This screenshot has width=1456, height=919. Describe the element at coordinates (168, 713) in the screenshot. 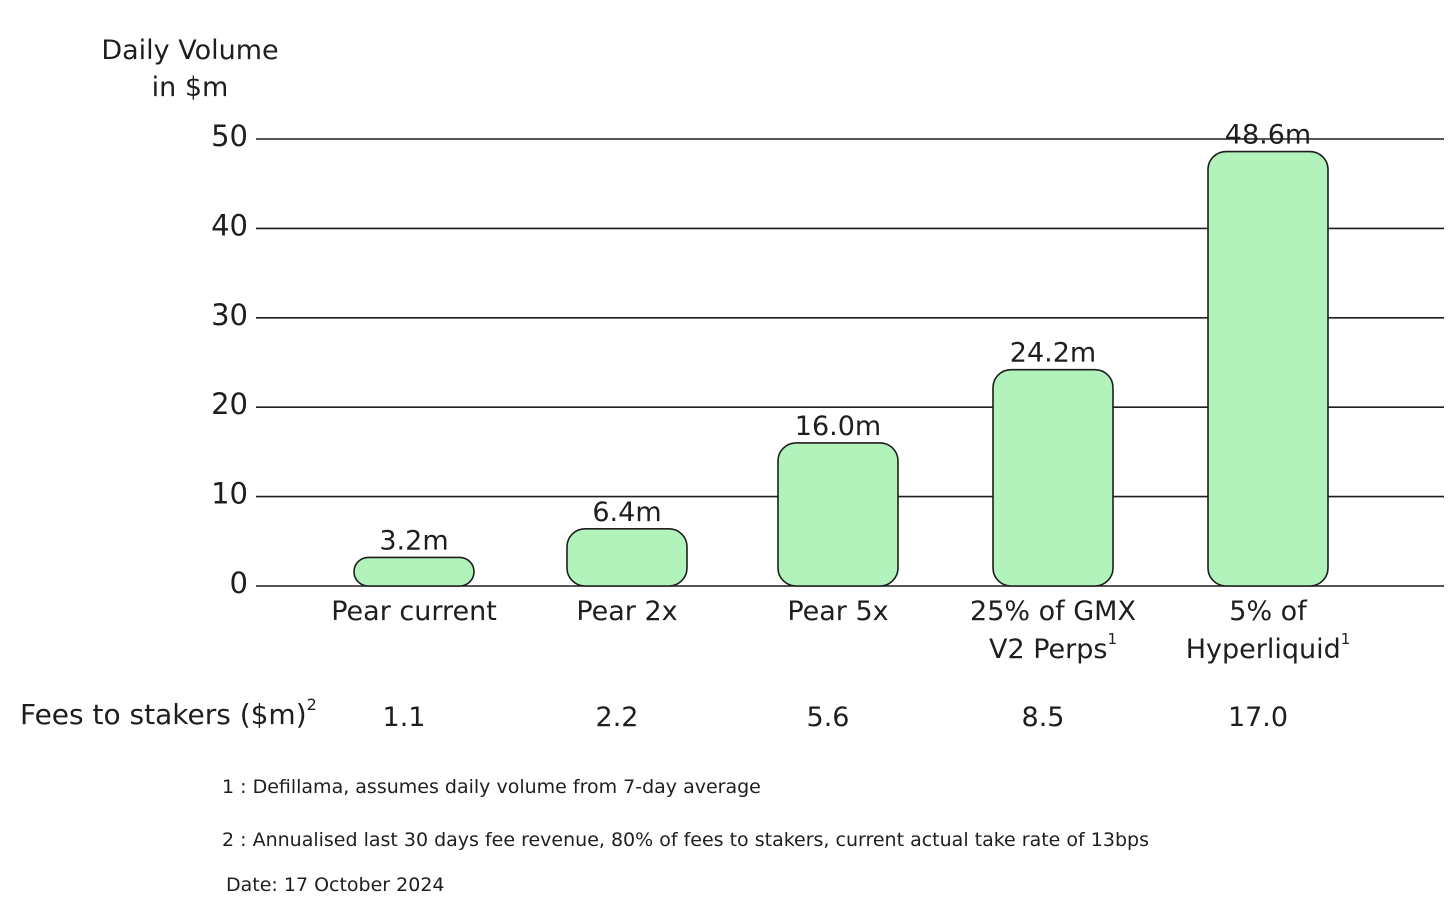

I see `fees-row-label: Fees to stakers ($m)2` at that location.